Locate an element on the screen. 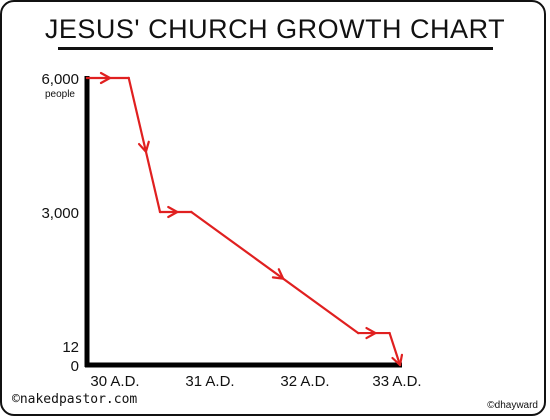 The image size is (550, 420). y-tick-sublabel-0: people is located at coordinates (60, 94).